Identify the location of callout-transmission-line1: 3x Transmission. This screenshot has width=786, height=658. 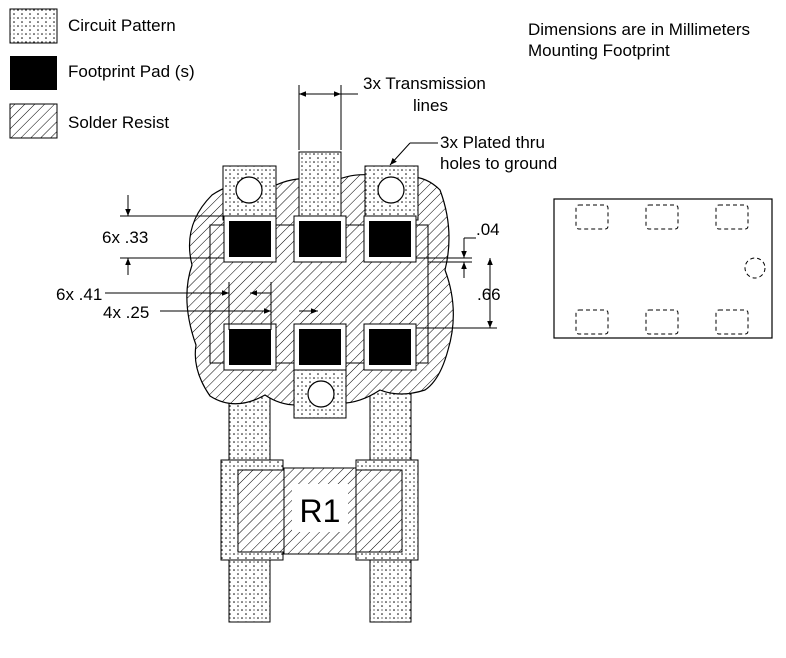
(424, 83).